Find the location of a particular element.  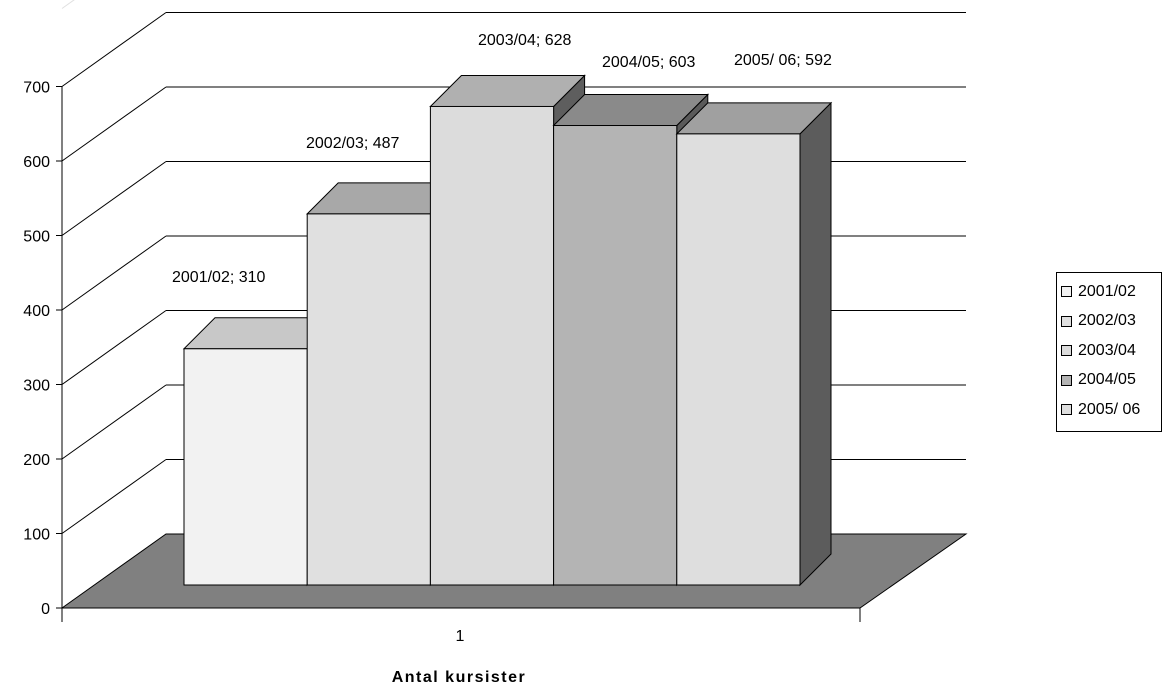

legend-item: 2005/ 06 is located at coordinates (1109, 410).